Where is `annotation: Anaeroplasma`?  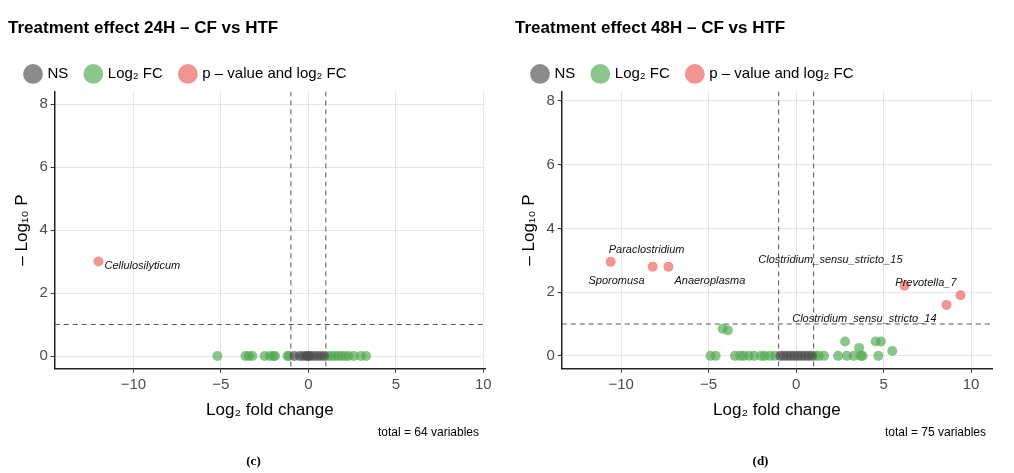 annotation: Anaeroplasma is located at coordinates (709, 279).